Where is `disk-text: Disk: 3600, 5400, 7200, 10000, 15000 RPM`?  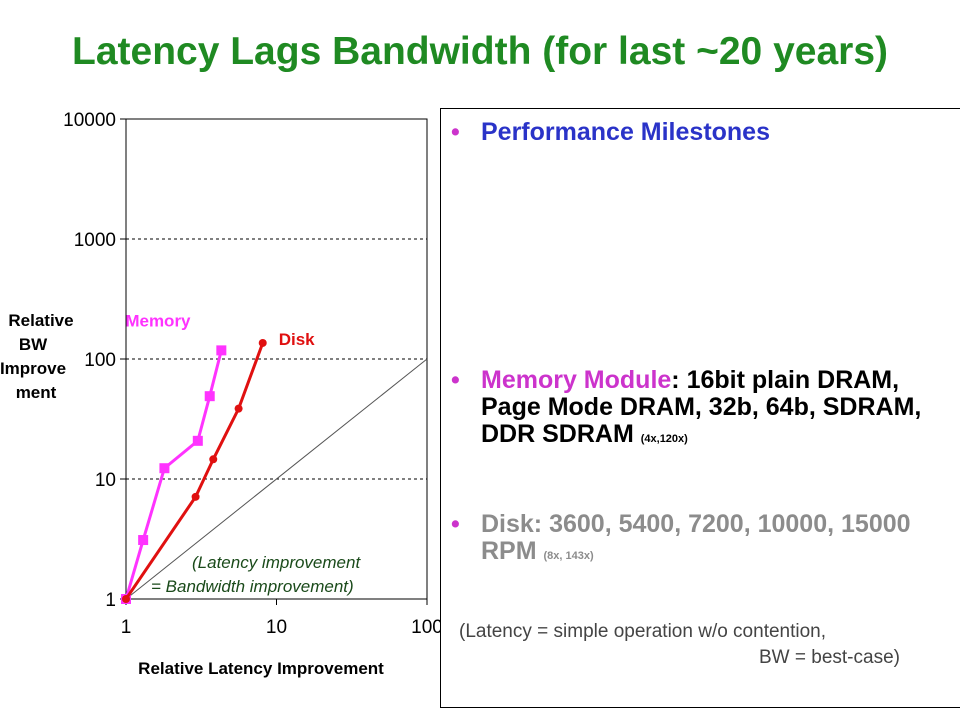 disk-text: Disk: 3600, 5400, 7200, 10000, 15000 RPM is located at coordinates (696, 537).